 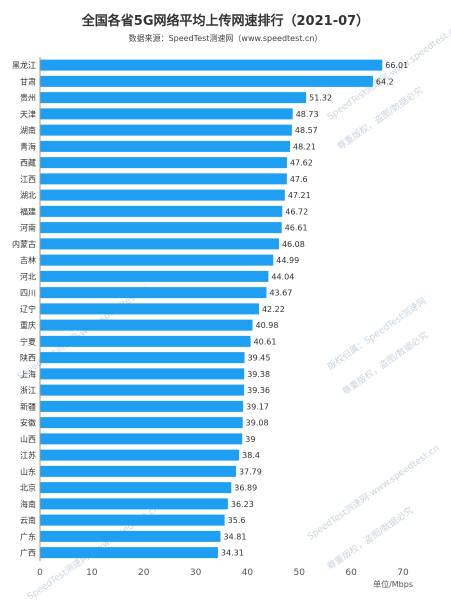 I want to click on value-label: 39.08, so click(x=257, y=423).